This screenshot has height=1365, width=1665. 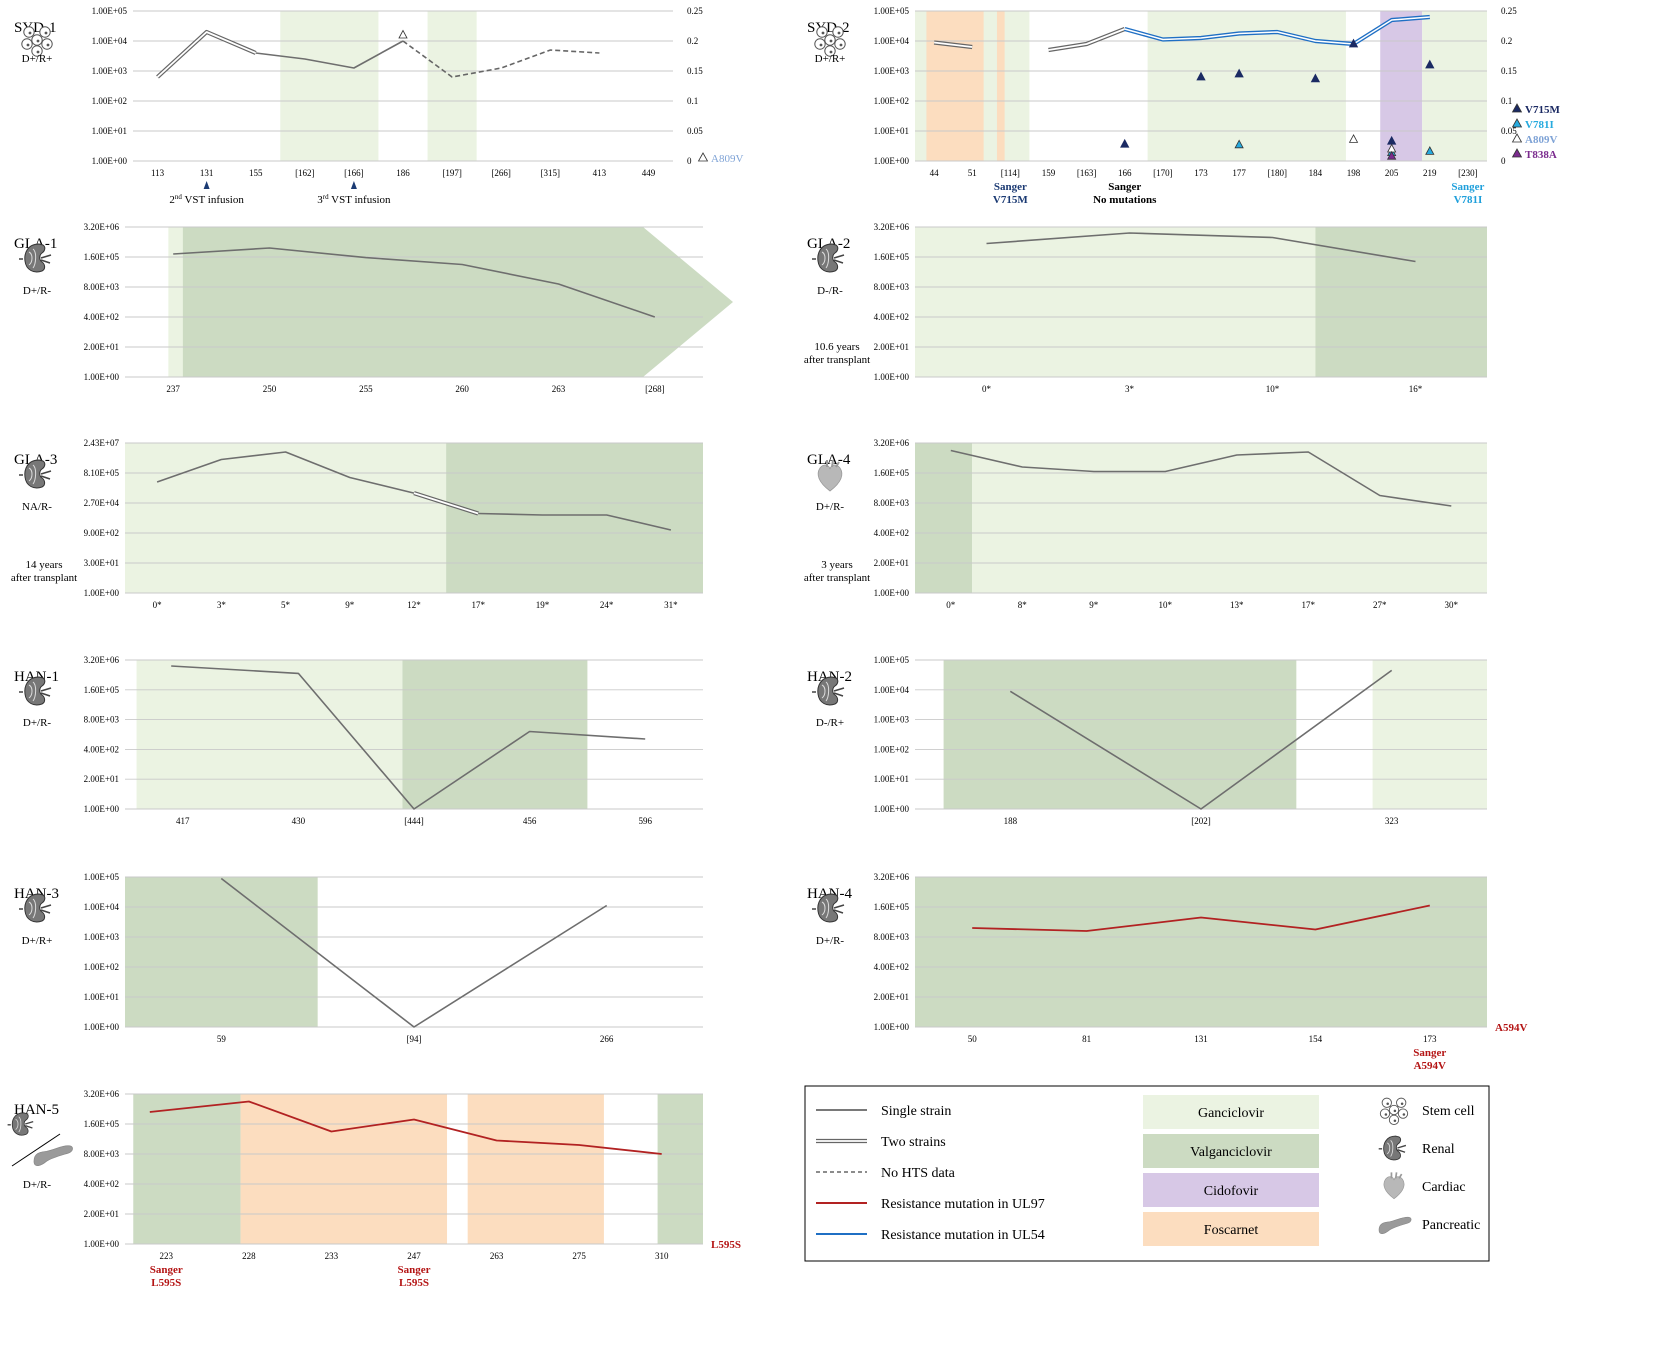 I want to click on note-line-1: 10.6 years, so click(x=836, y=347).